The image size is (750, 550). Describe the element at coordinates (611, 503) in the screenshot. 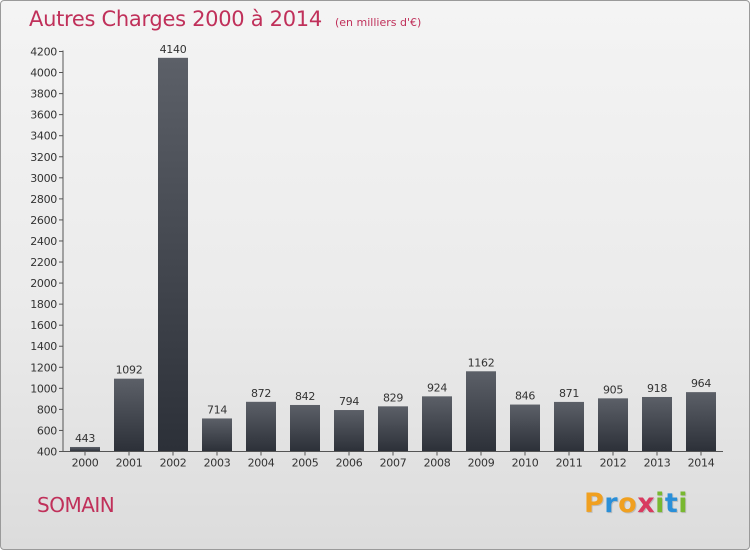

I see `logo-letter: r` at that location.